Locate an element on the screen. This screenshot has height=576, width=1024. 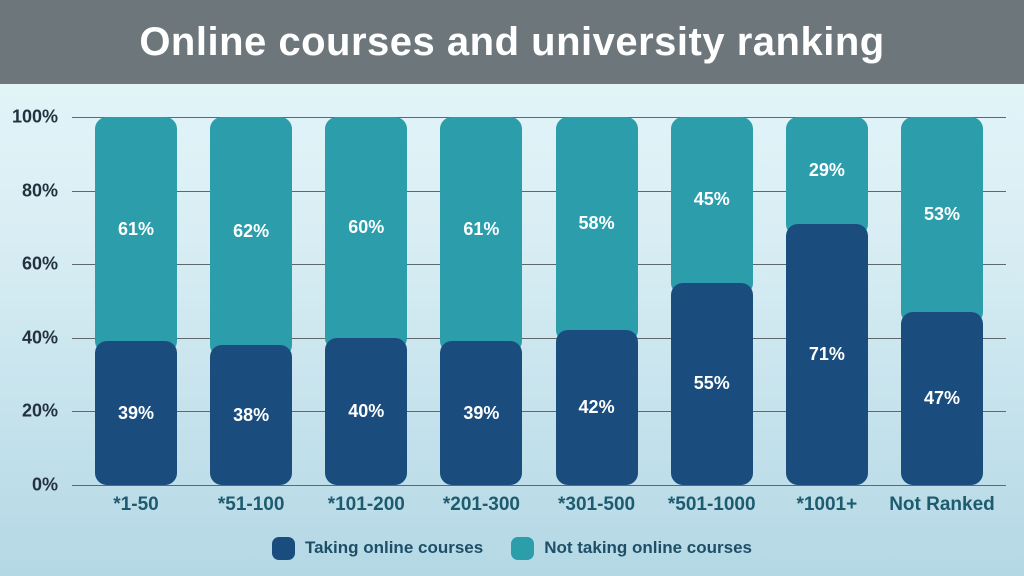
bar-*301-500: 58% 42% is located at coordinates (596, 301).